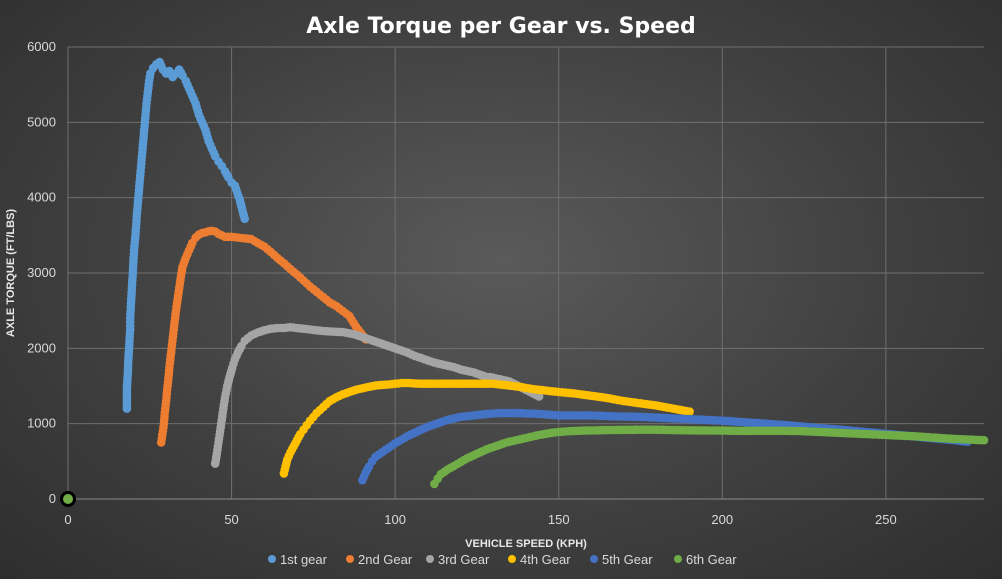  I want to click on y-tick-label: 1000, so click(41, 423).